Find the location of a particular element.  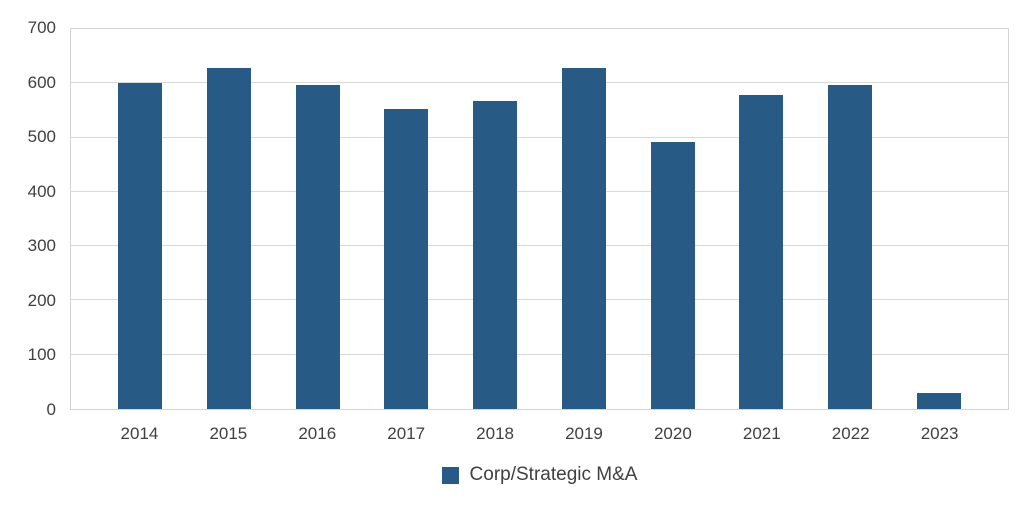

y-axis-tick-label: 700 is located at coordinates (41, 27).